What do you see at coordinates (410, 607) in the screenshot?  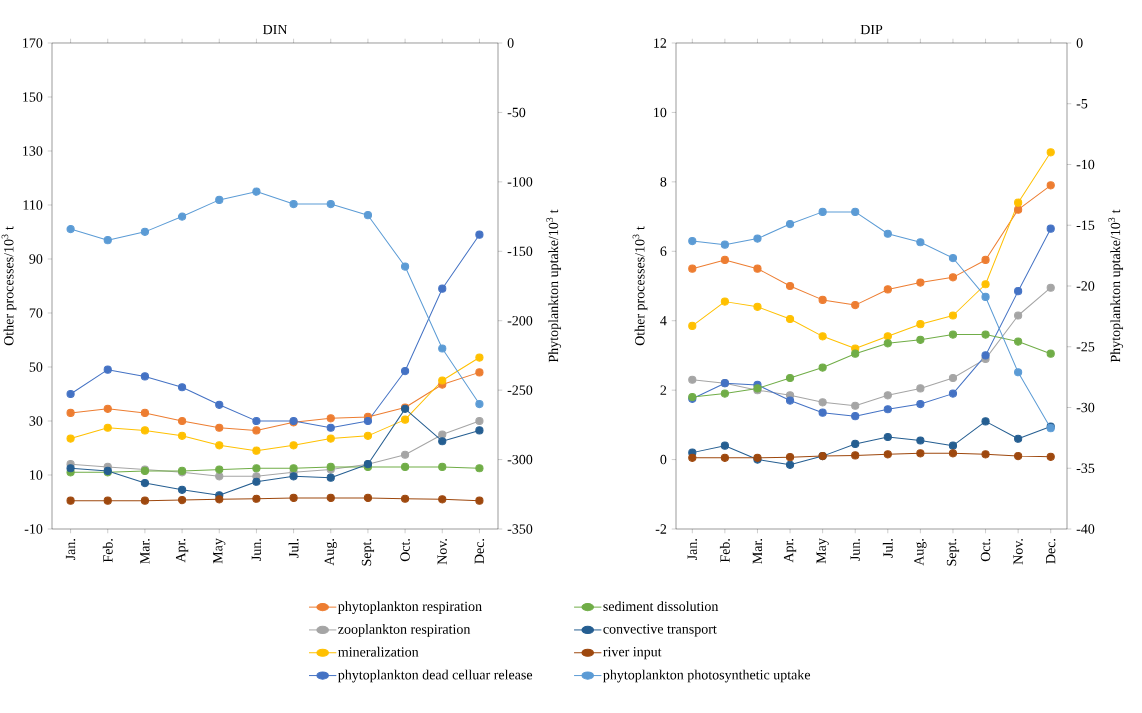 I see `legend-label: phytoplankton respiration` at bounding box center [410, 607].